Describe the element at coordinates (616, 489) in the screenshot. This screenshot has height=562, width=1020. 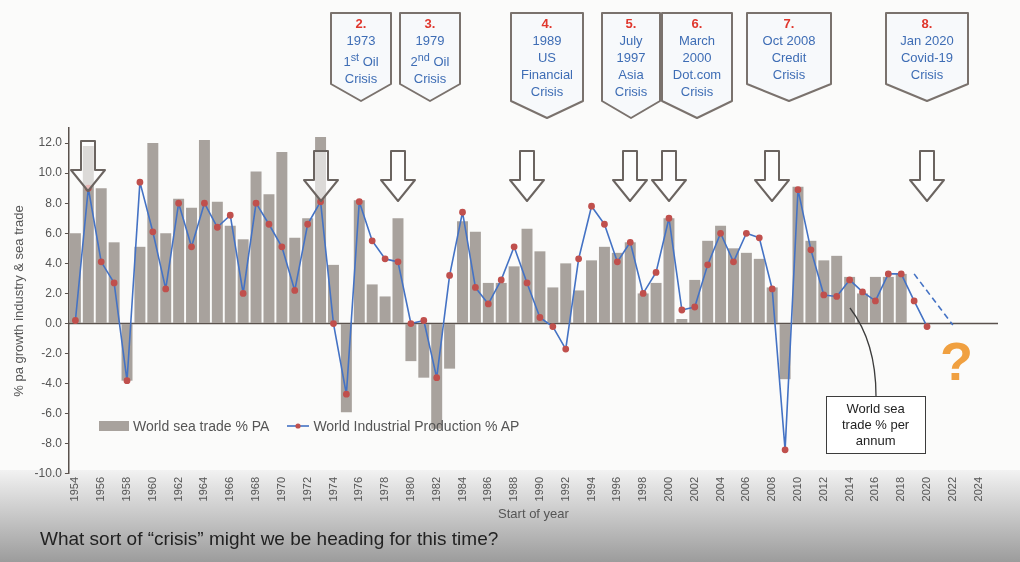
I see `x-tick-label: 1996` at that location.